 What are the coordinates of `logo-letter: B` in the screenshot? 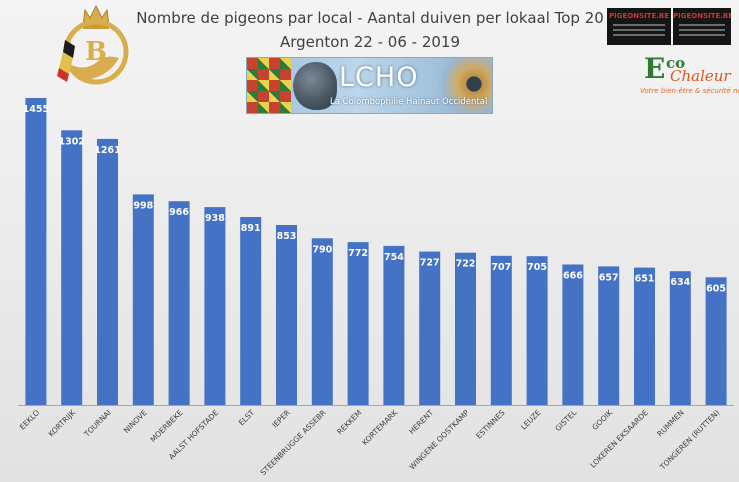 It's located at (96, 52).